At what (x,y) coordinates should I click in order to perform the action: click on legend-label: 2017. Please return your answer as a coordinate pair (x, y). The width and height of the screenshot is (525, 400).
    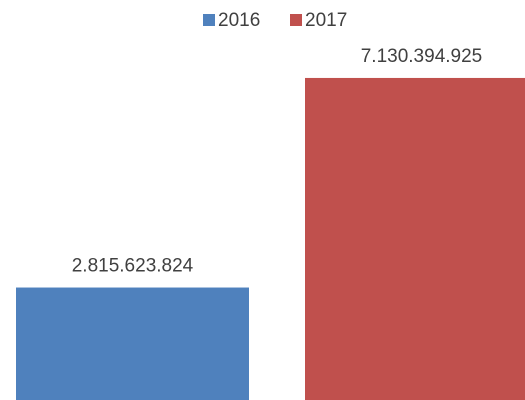
    Looking at the image, I should click on (326, 20).